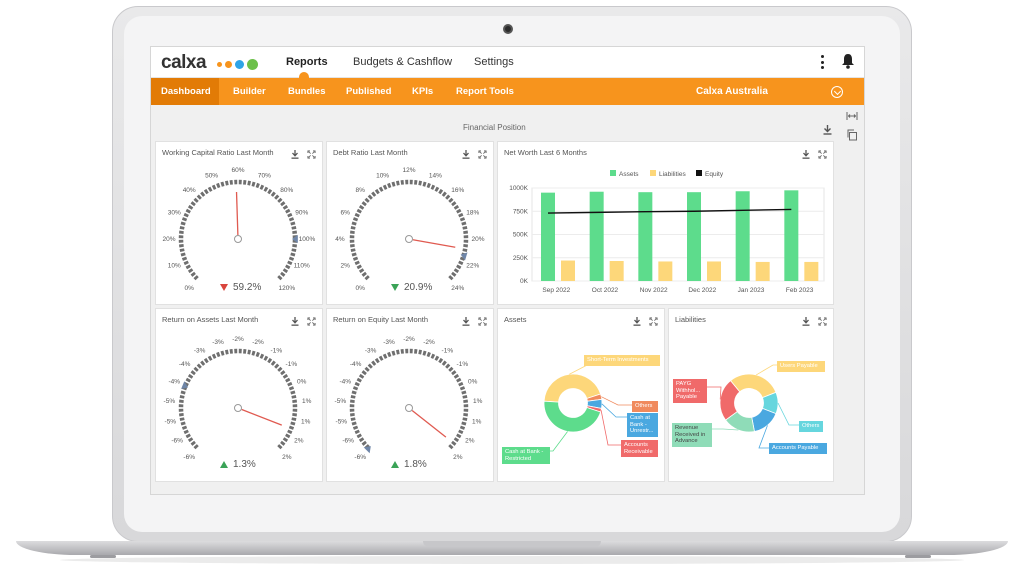 Image resolution: width=1024 pixels, height=585 pixels. Describe the element at coordinates (714, 174) in the screenshot. I see `legend-label: Equity` at that location.